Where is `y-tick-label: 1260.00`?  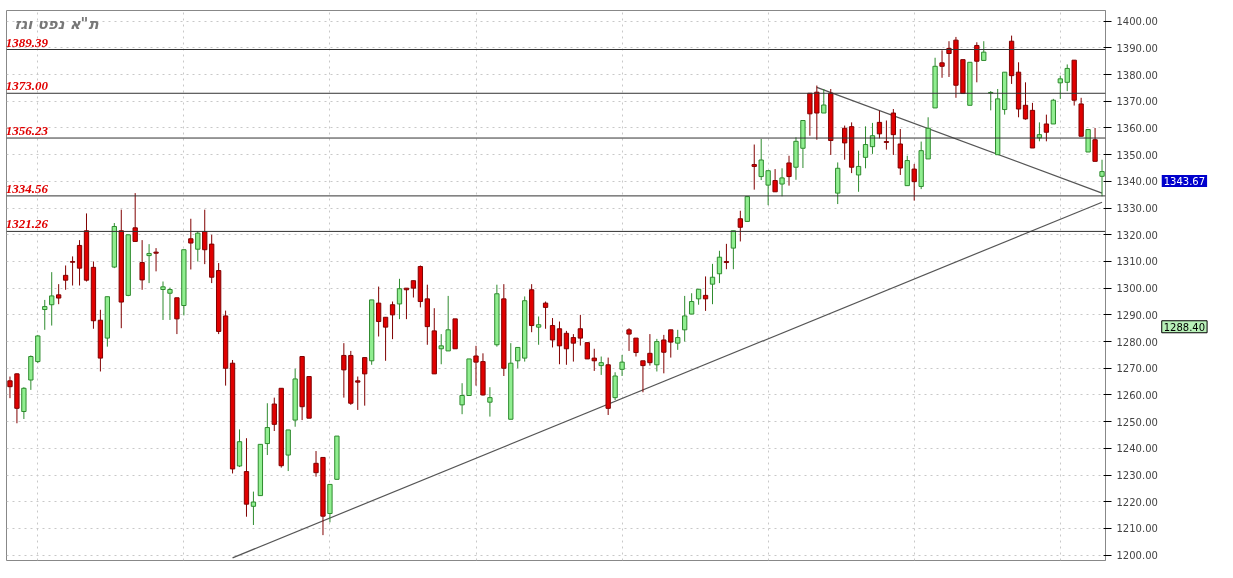
y-tick-label: 1260.00 is located at coordinates (1137, 395).